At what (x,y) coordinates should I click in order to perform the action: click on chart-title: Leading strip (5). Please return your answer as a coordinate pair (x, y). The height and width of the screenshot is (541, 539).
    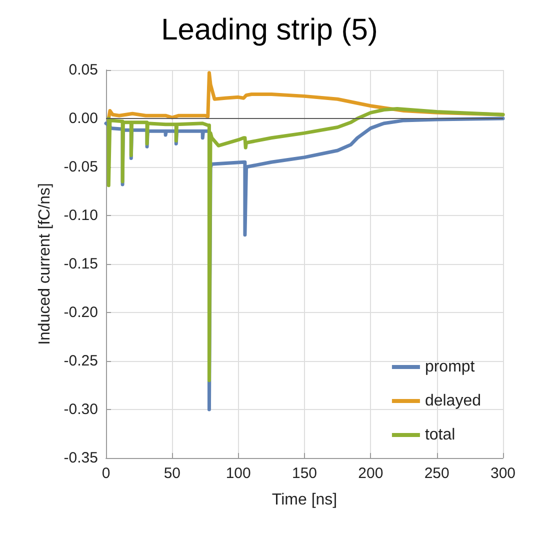
    Looking at the image, I should click on (269, 30).